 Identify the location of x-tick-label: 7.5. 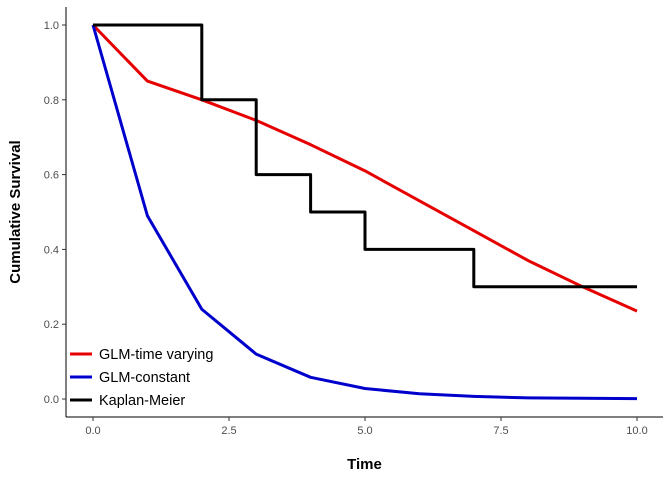
(500, 431).